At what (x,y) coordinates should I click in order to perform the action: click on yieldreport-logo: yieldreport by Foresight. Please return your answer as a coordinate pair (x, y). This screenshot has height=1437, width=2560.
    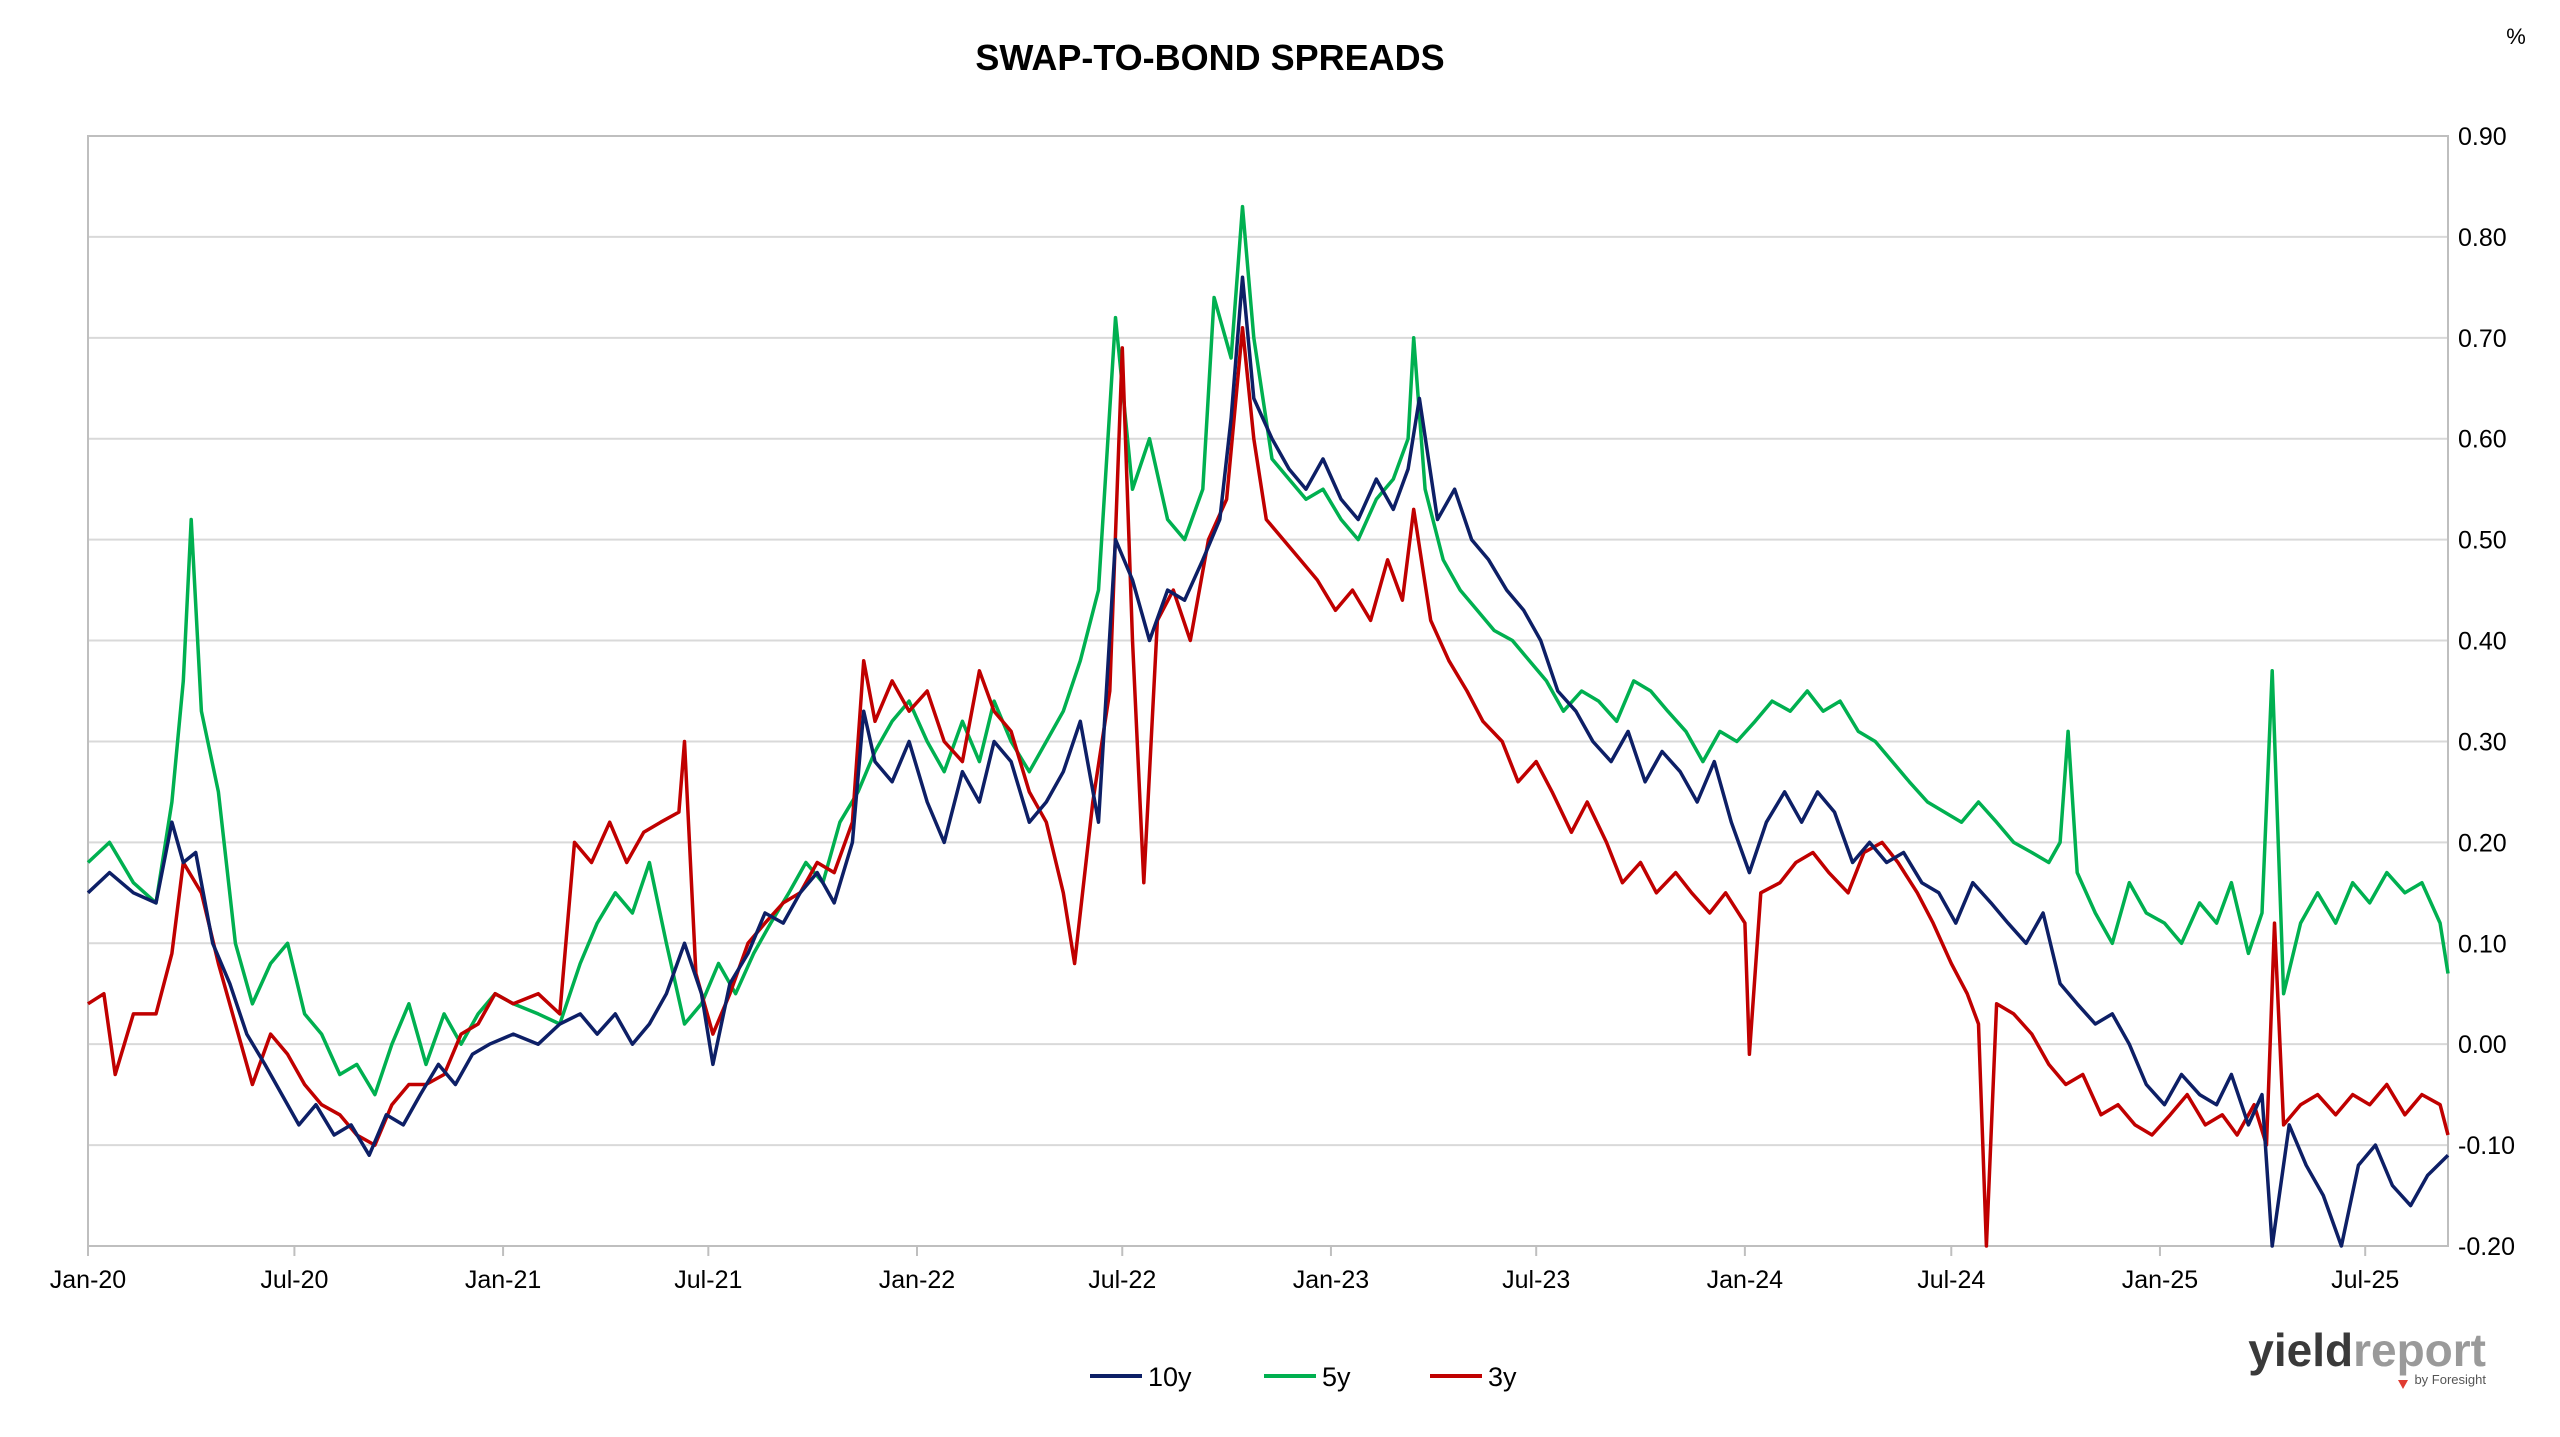
    Looking at the image, I should click on (2367, 1356).